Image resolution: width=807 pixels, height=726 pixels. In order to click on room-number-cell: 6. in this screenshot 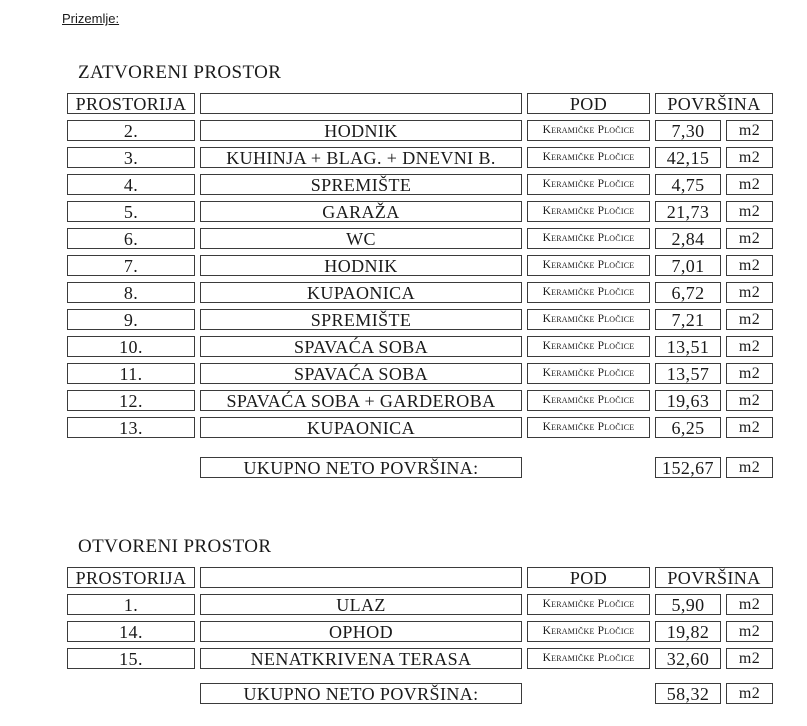, I will do `click(131, 238)`.